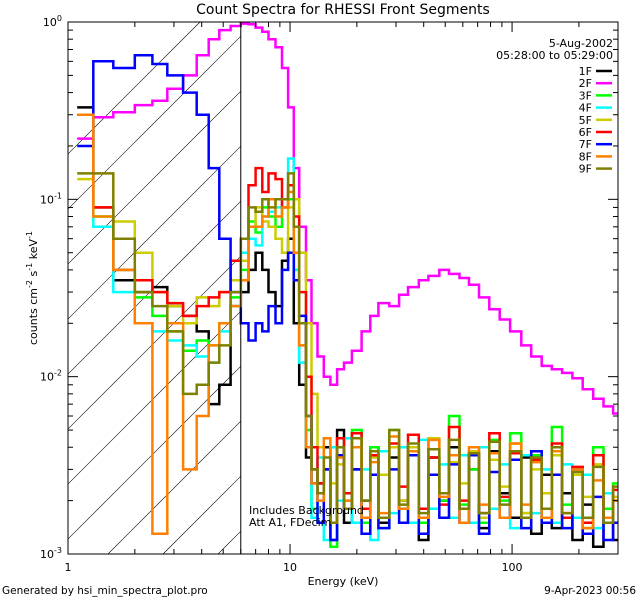  I want to click on footer-generated-by: Generated by hsi_min_spectra_plot.pro, so click(105, 591).